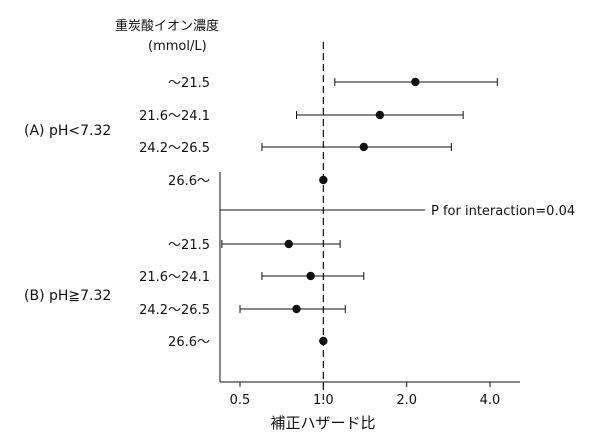 The image size is (595, 440). I want to click on x-tick-label: 4.0, so click(490, 400).